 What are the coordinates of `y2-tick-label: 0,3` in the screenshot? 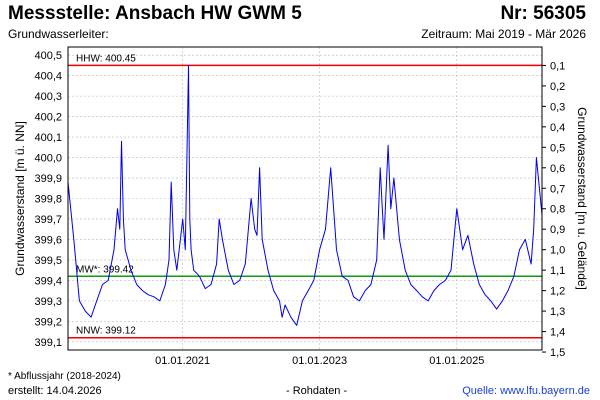 It's located at (557, 107).